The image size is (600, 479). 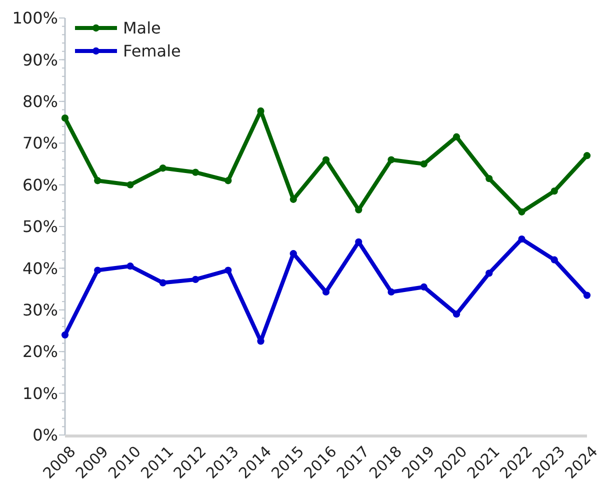 What do you see at coordinates (40, 60) in the screenshot?
I see `y-tick-label: 90%` at bounding box center [40, 60].